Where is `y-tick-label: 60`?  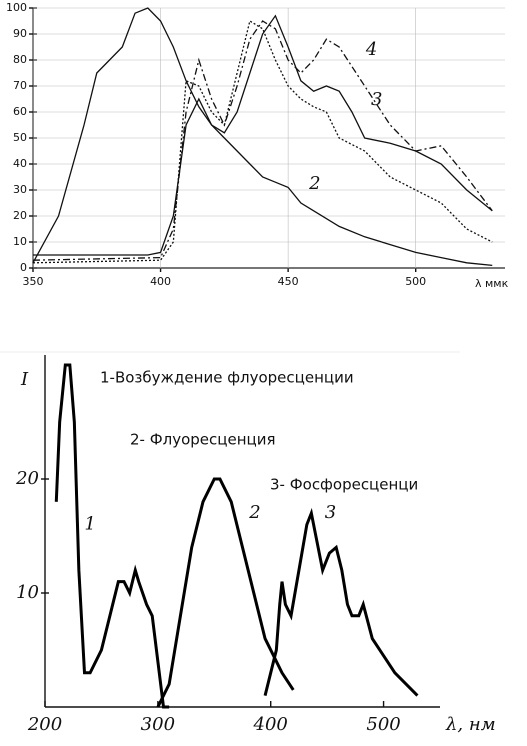 y-tick-label: 60 is located at coordinates (20, 111).